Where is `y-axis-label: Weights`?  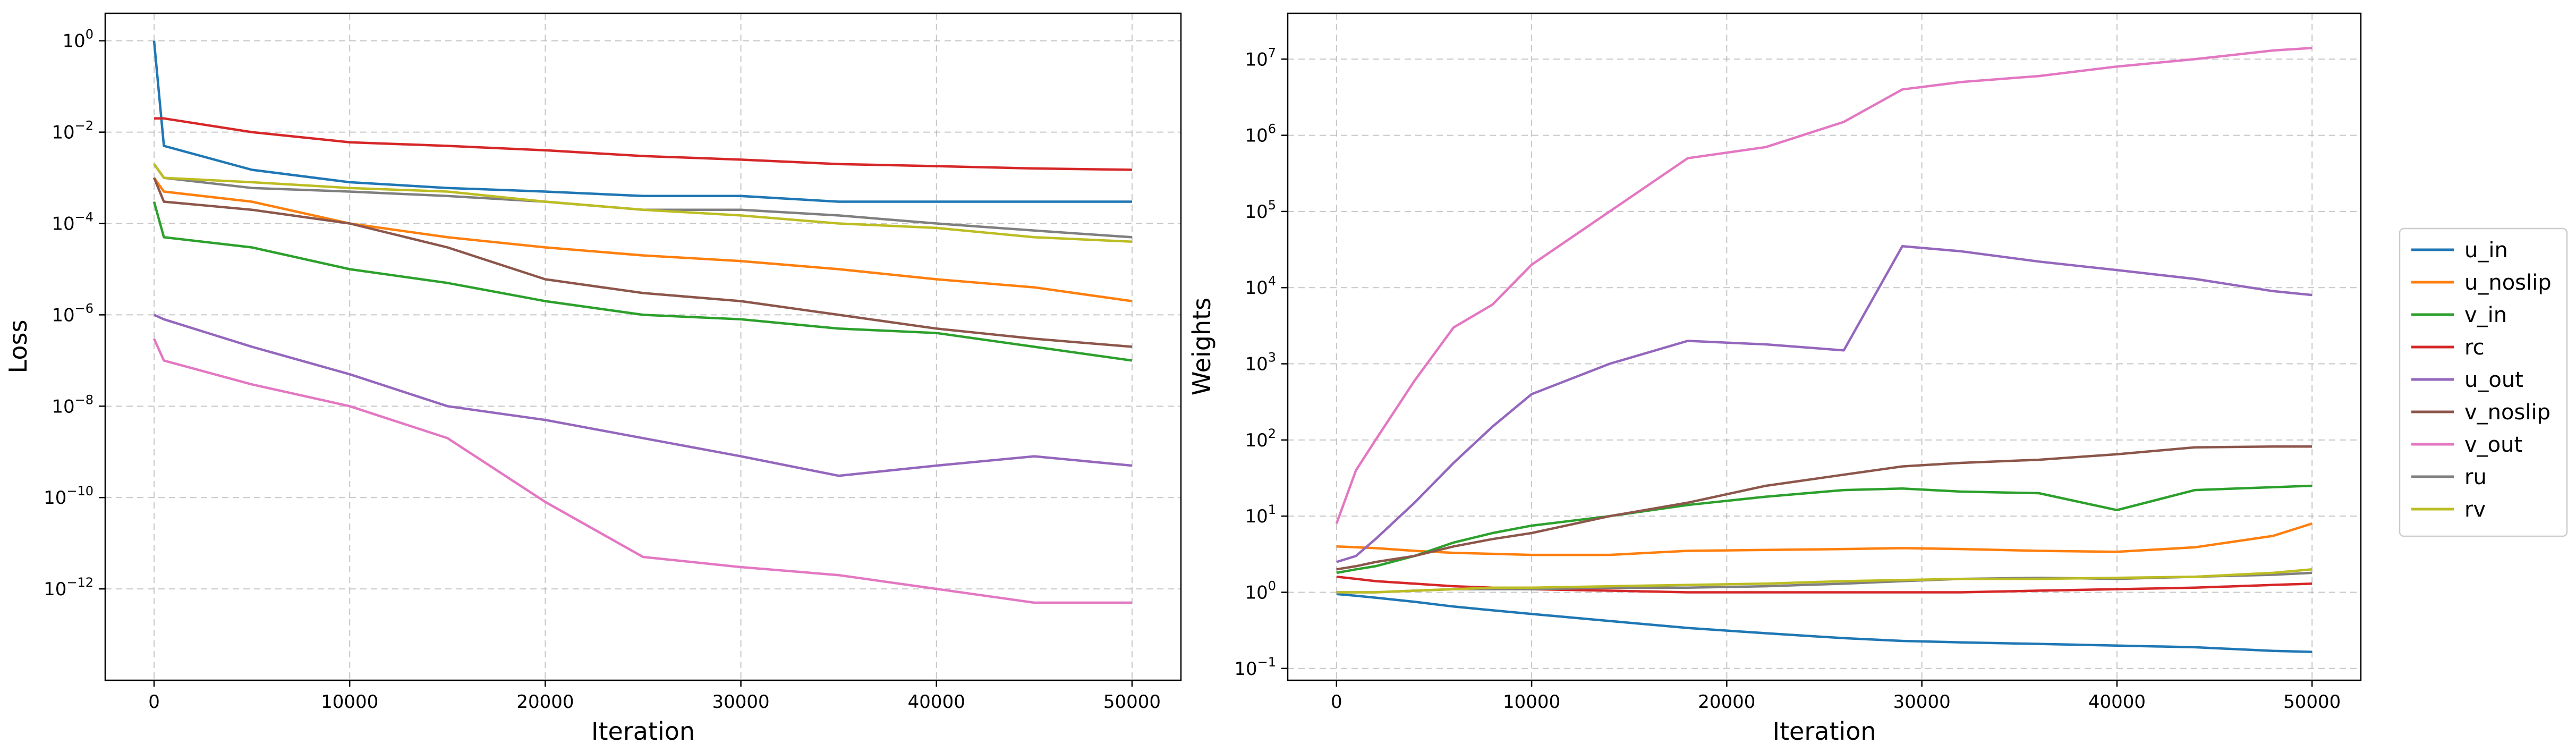 y-axis-label: Weights is located at coordinates (1201, 346).